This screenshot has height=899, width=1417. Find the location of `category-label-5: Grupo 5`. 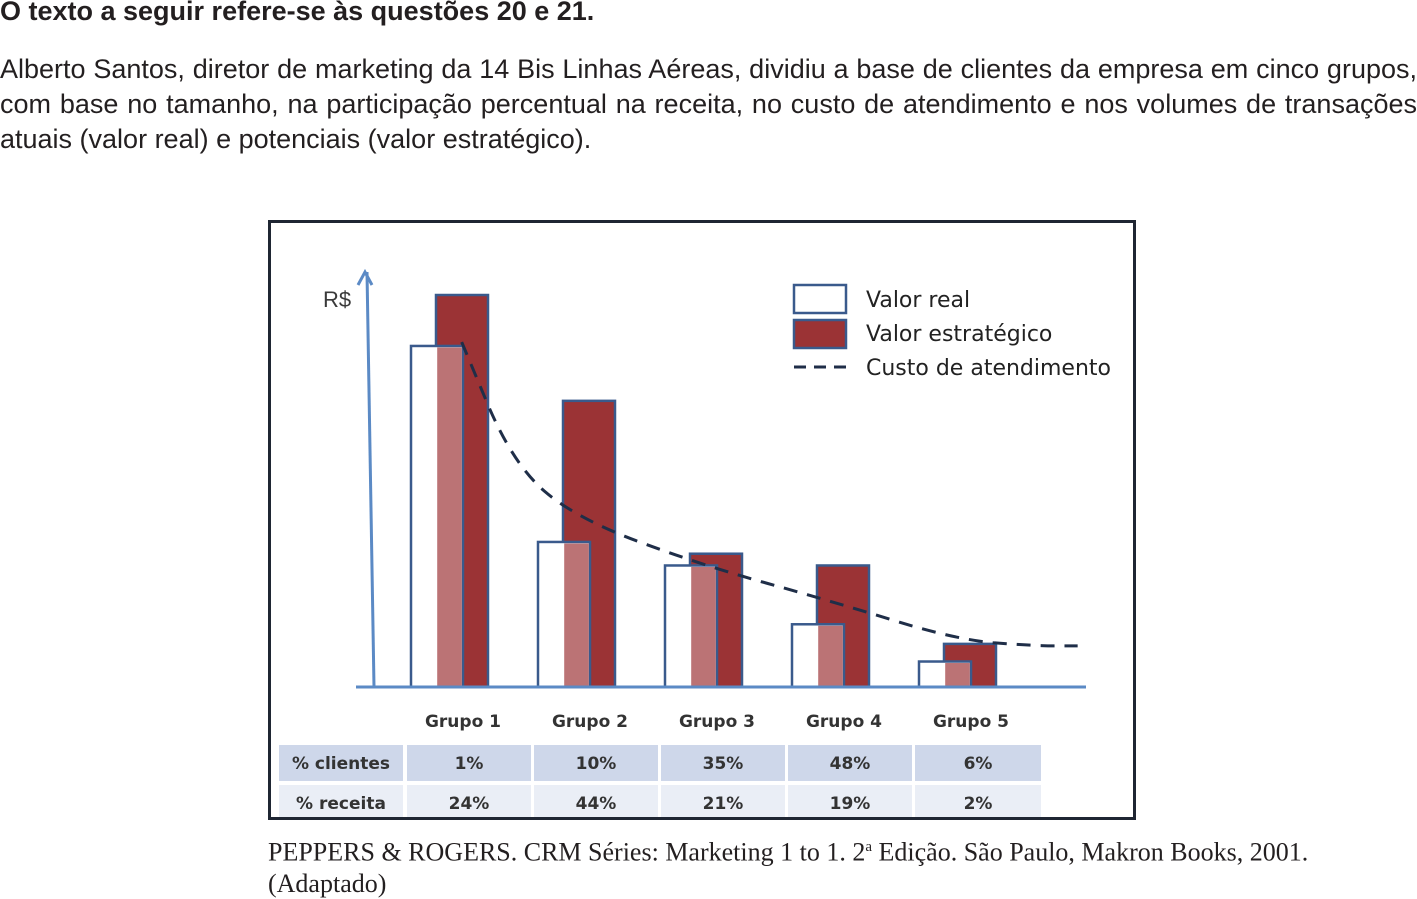

category-label-5: Grupo 5 is located at coordinates (971, 722).